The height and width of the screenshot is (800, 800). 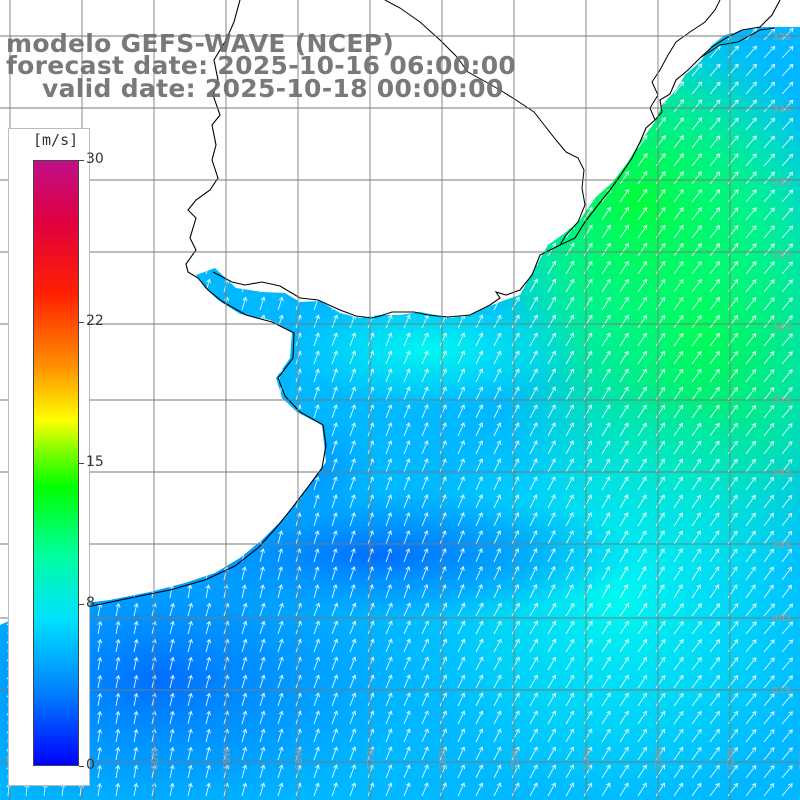 What do you see at coordinates (781, 473) in the screenshot?
I see `latitude-label: 38S` at bounding box center [781, 473].